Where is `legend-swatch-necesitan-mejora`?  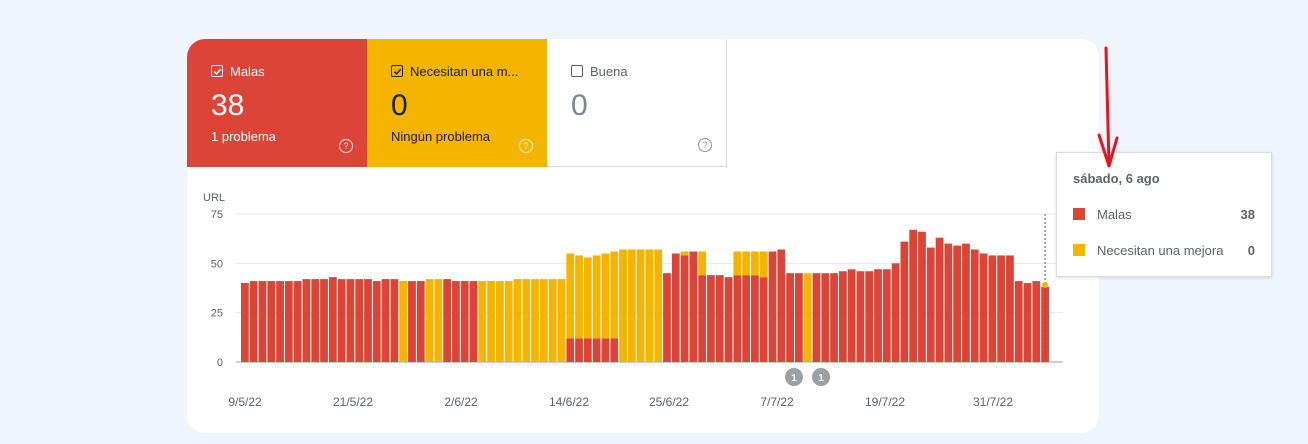
legend-swatch-necesitan-mejora is located at coordinates (1079, 250).